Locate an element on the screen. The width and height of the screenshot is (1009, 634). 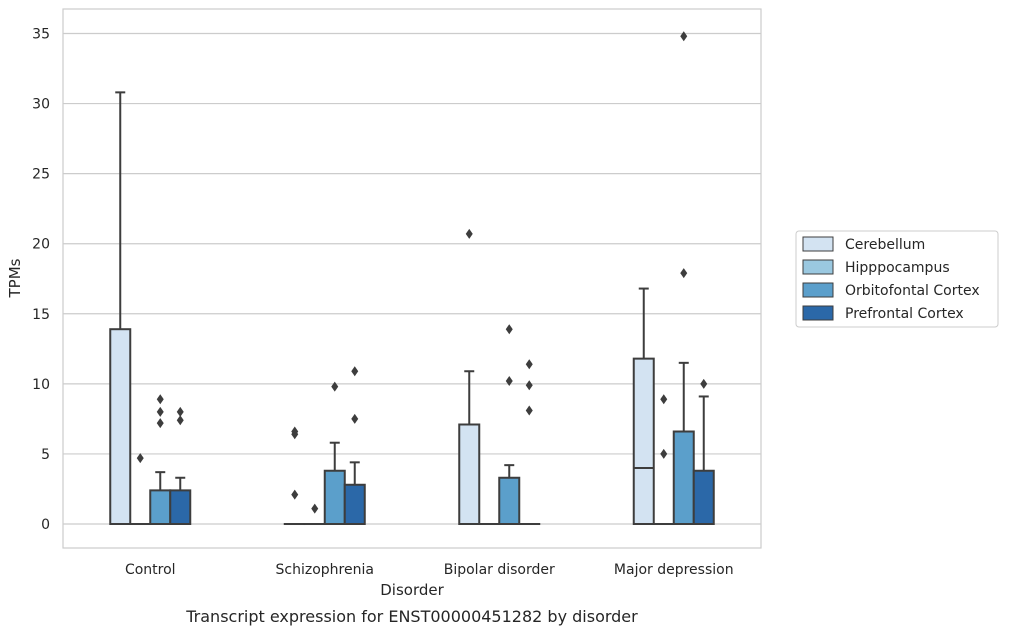
y-tick-label: 5 is located at coordinates (45, 455).